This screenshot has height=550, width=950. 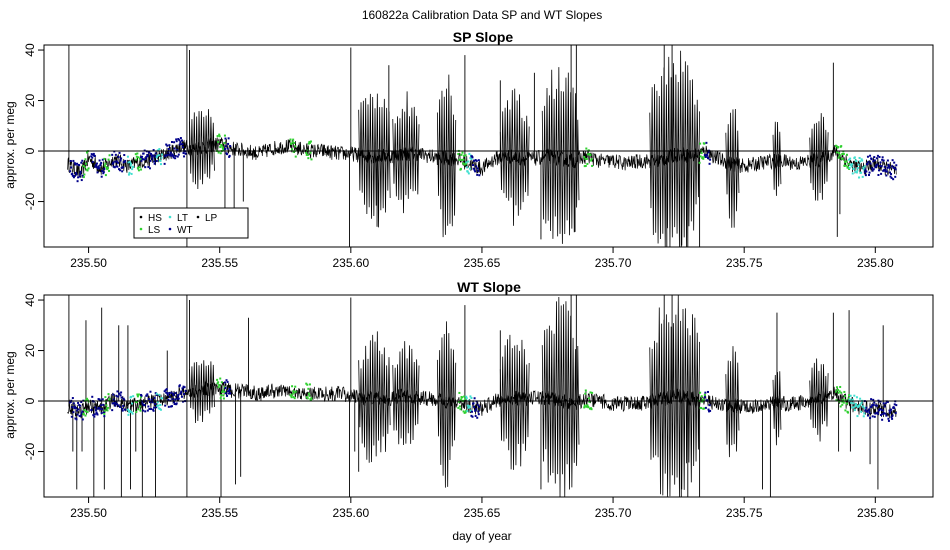 I want to click on wt-slope-xtick-label-0: 235.50, so click(x=88, y=513).